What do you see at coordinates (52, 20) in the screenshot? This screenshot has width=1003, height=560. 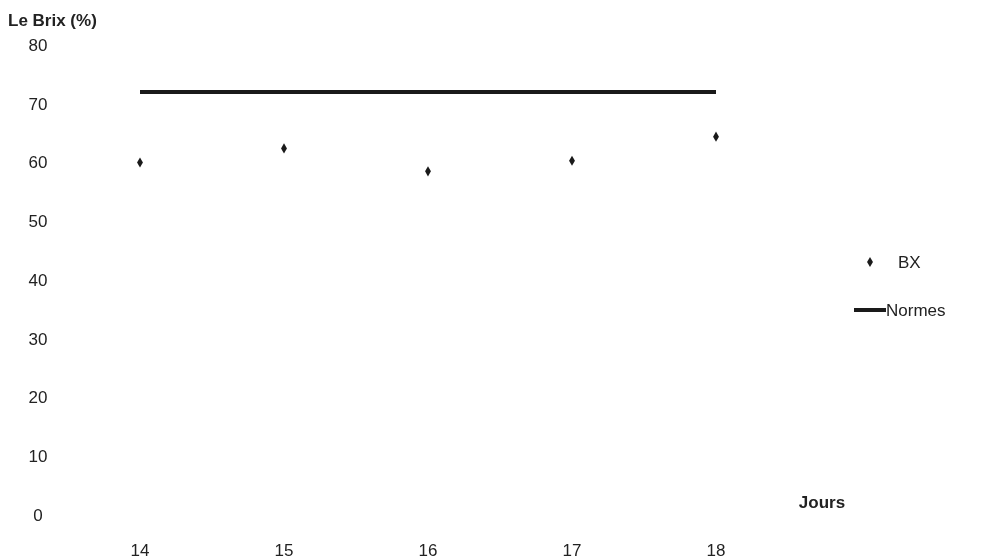 I see `y-axis-title: Le Brix (%)` at bounding box center [52, 20].